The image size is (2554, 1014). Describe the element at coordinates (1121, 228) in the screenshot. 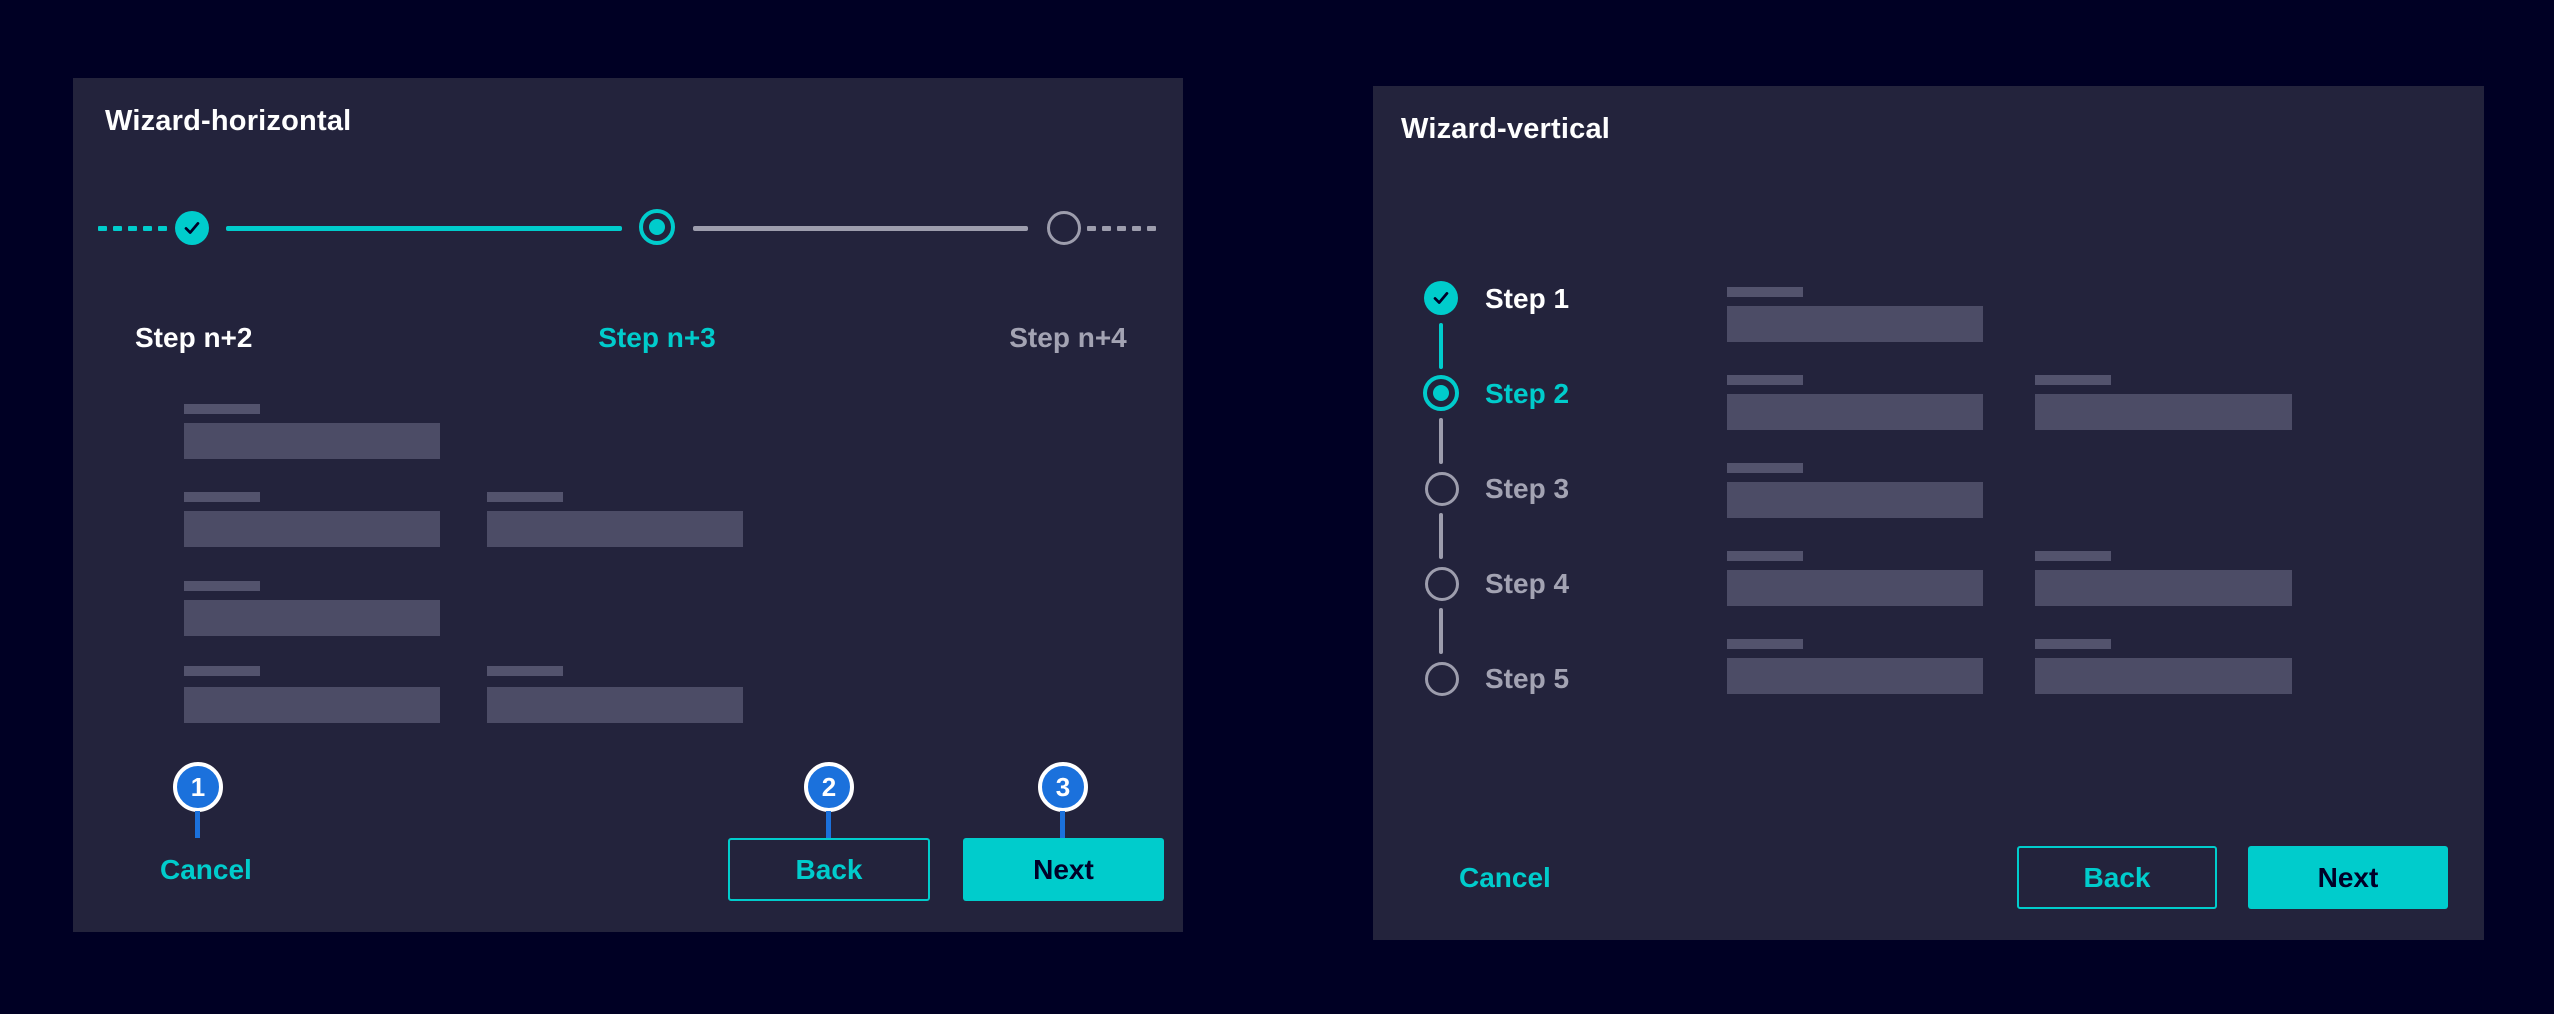

I see `stepper-trailing-dashes` at that location.